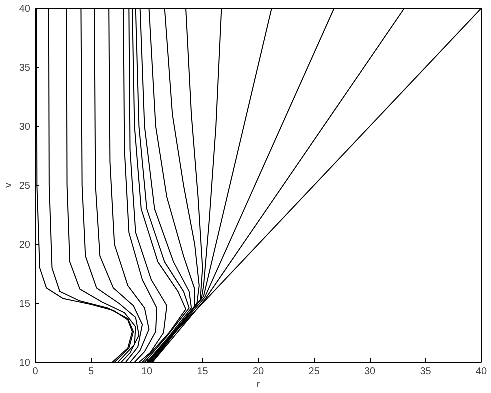  What do you see at coordinates (25, 245) in the screenshot?
I see `y-tick-label: 20` at bounding box center [25, 245].